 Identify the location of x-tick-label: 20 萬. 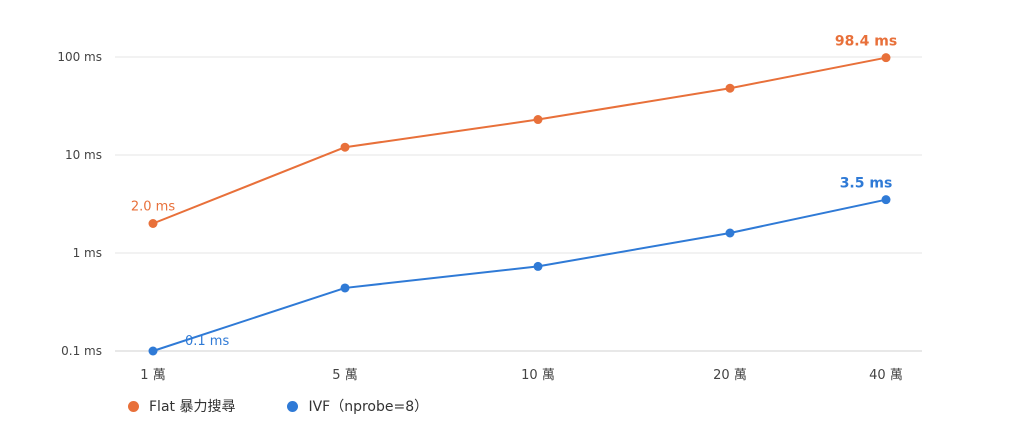
(730, 375).